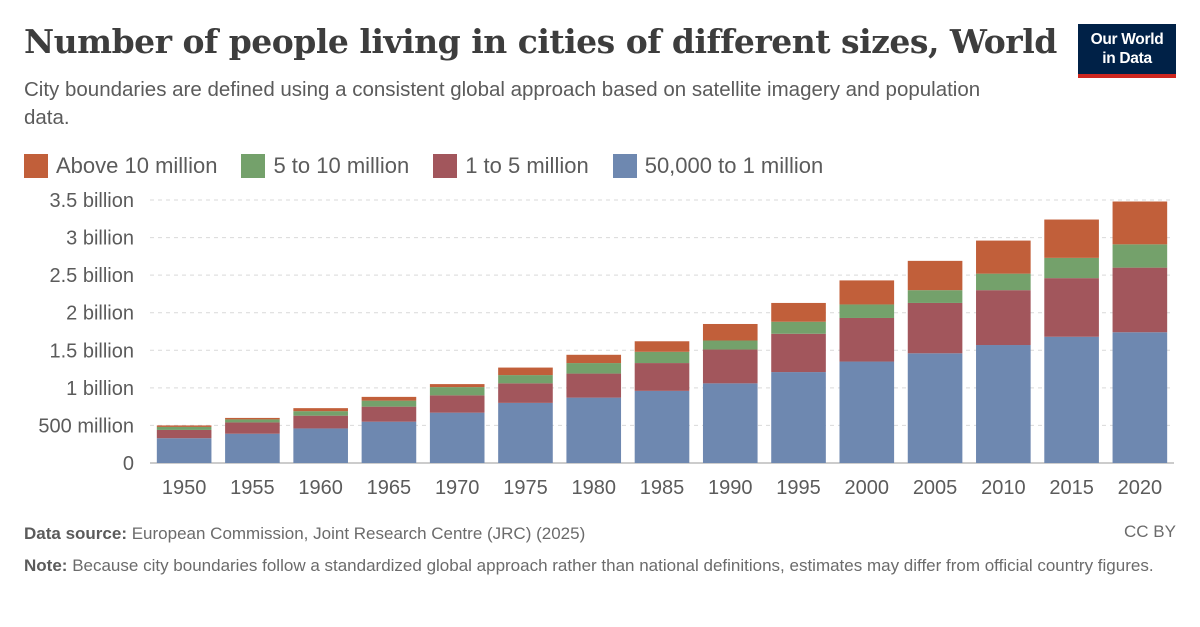  I want to click on x-tick-label: 1995, so click(798, 488).